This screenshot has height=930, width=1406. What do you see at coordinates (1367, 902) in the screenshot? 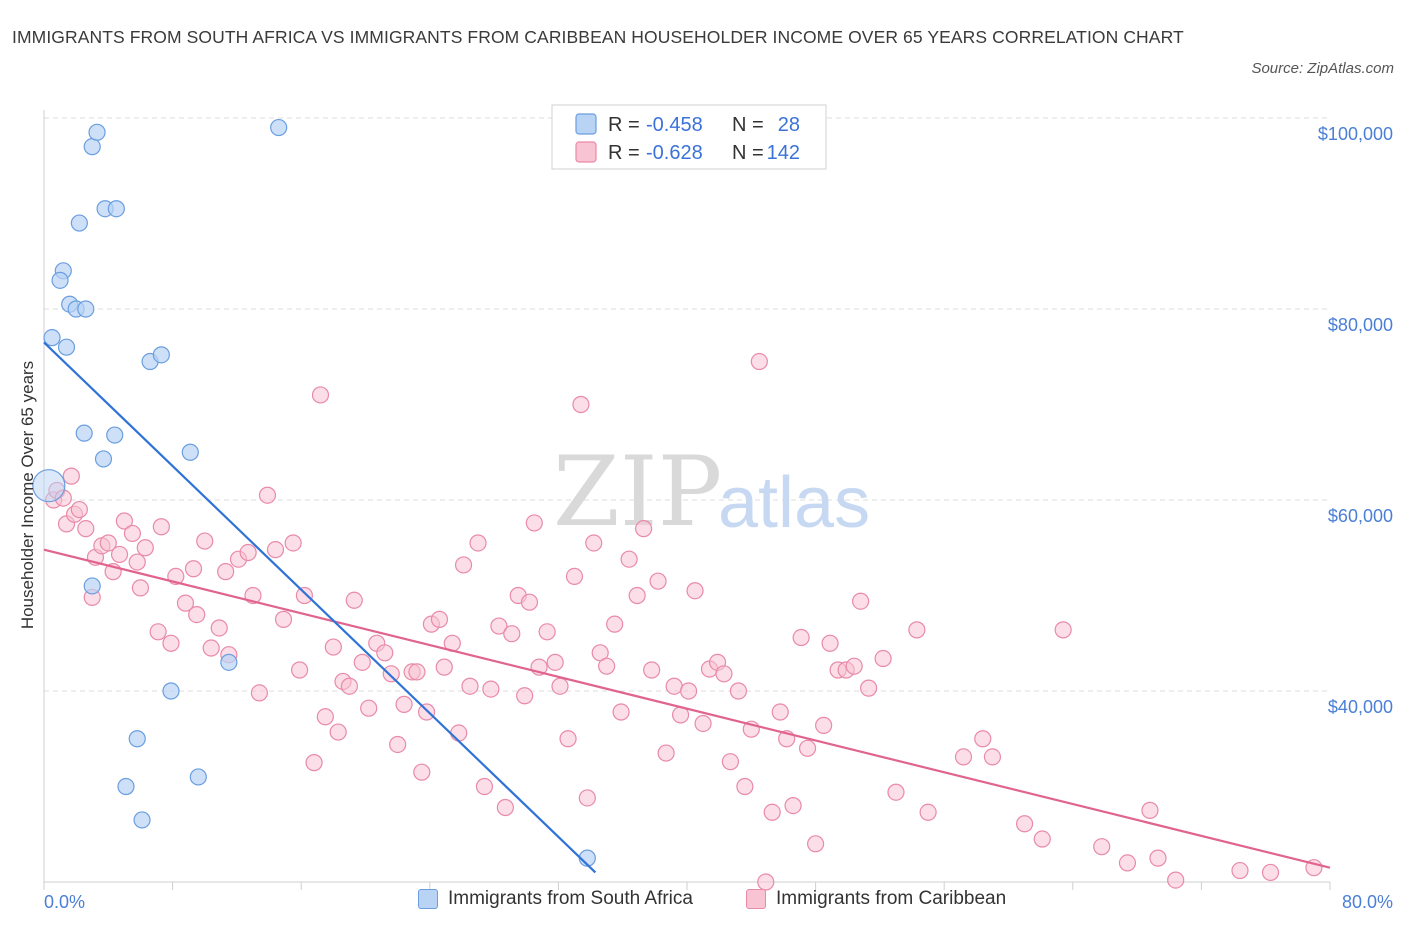
I see `x-tick-label-1: 80.0%` at bounding box center [1367, 902].